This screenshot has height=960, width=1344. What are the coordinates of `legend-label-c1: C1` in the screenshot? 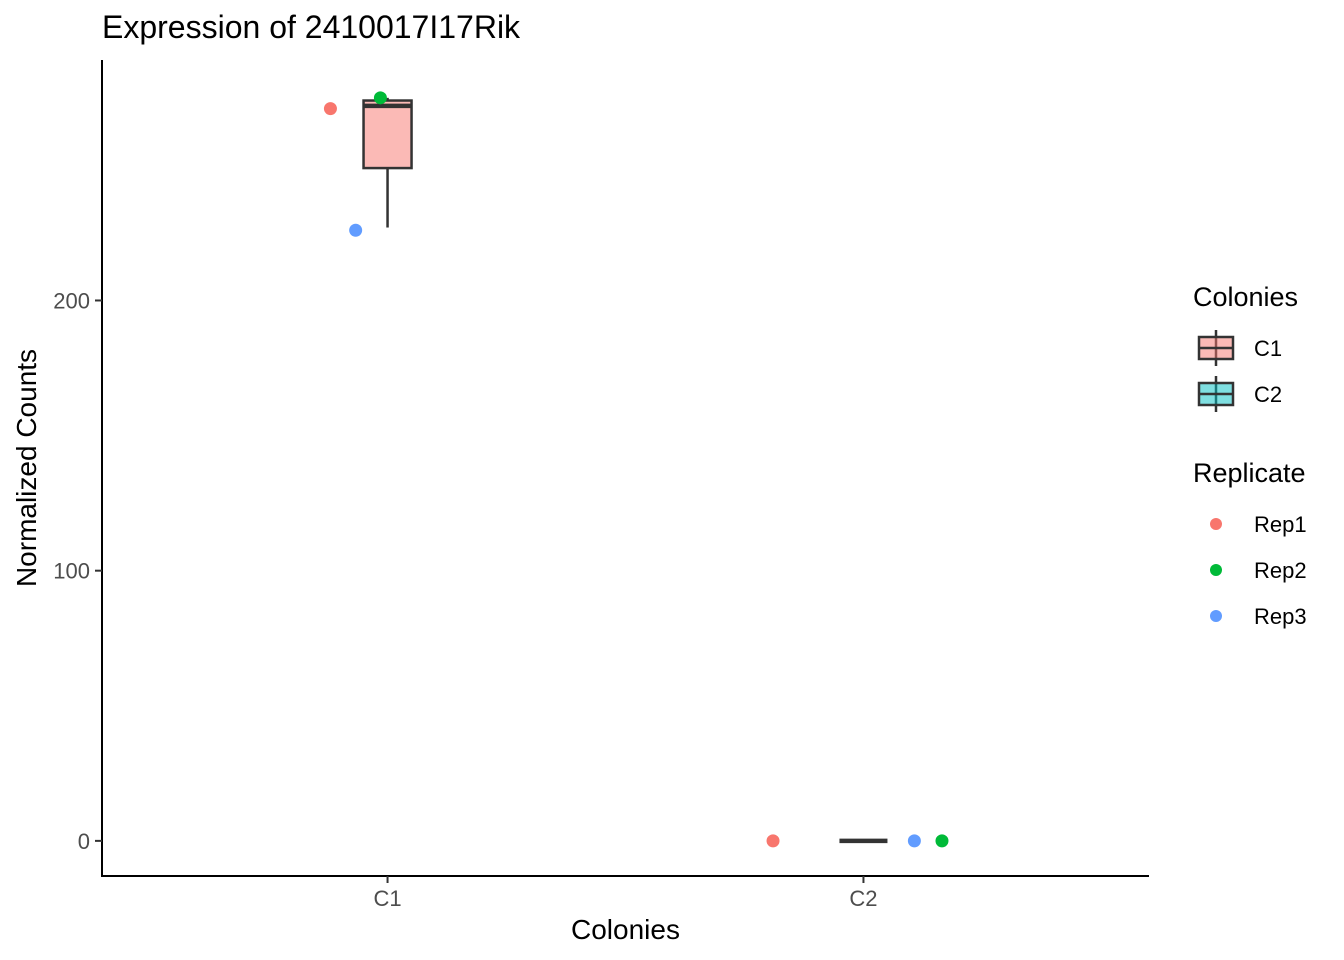 It's located at (1268, 348).